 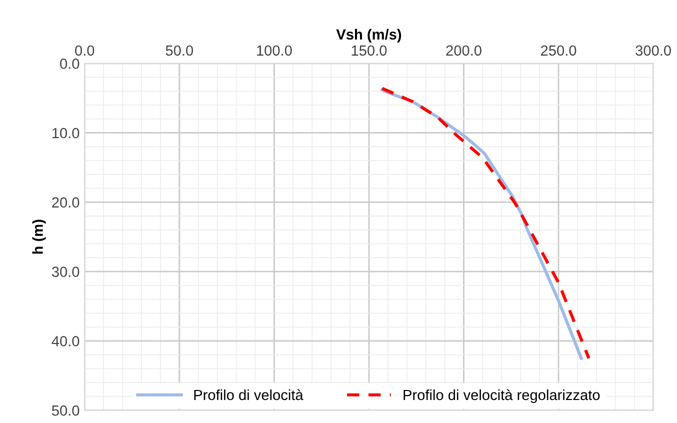 What do you see at coordinates (84, 50) in the screenshot?
I see `x-tick-label: 0.0` at bounding box center [84, 50].